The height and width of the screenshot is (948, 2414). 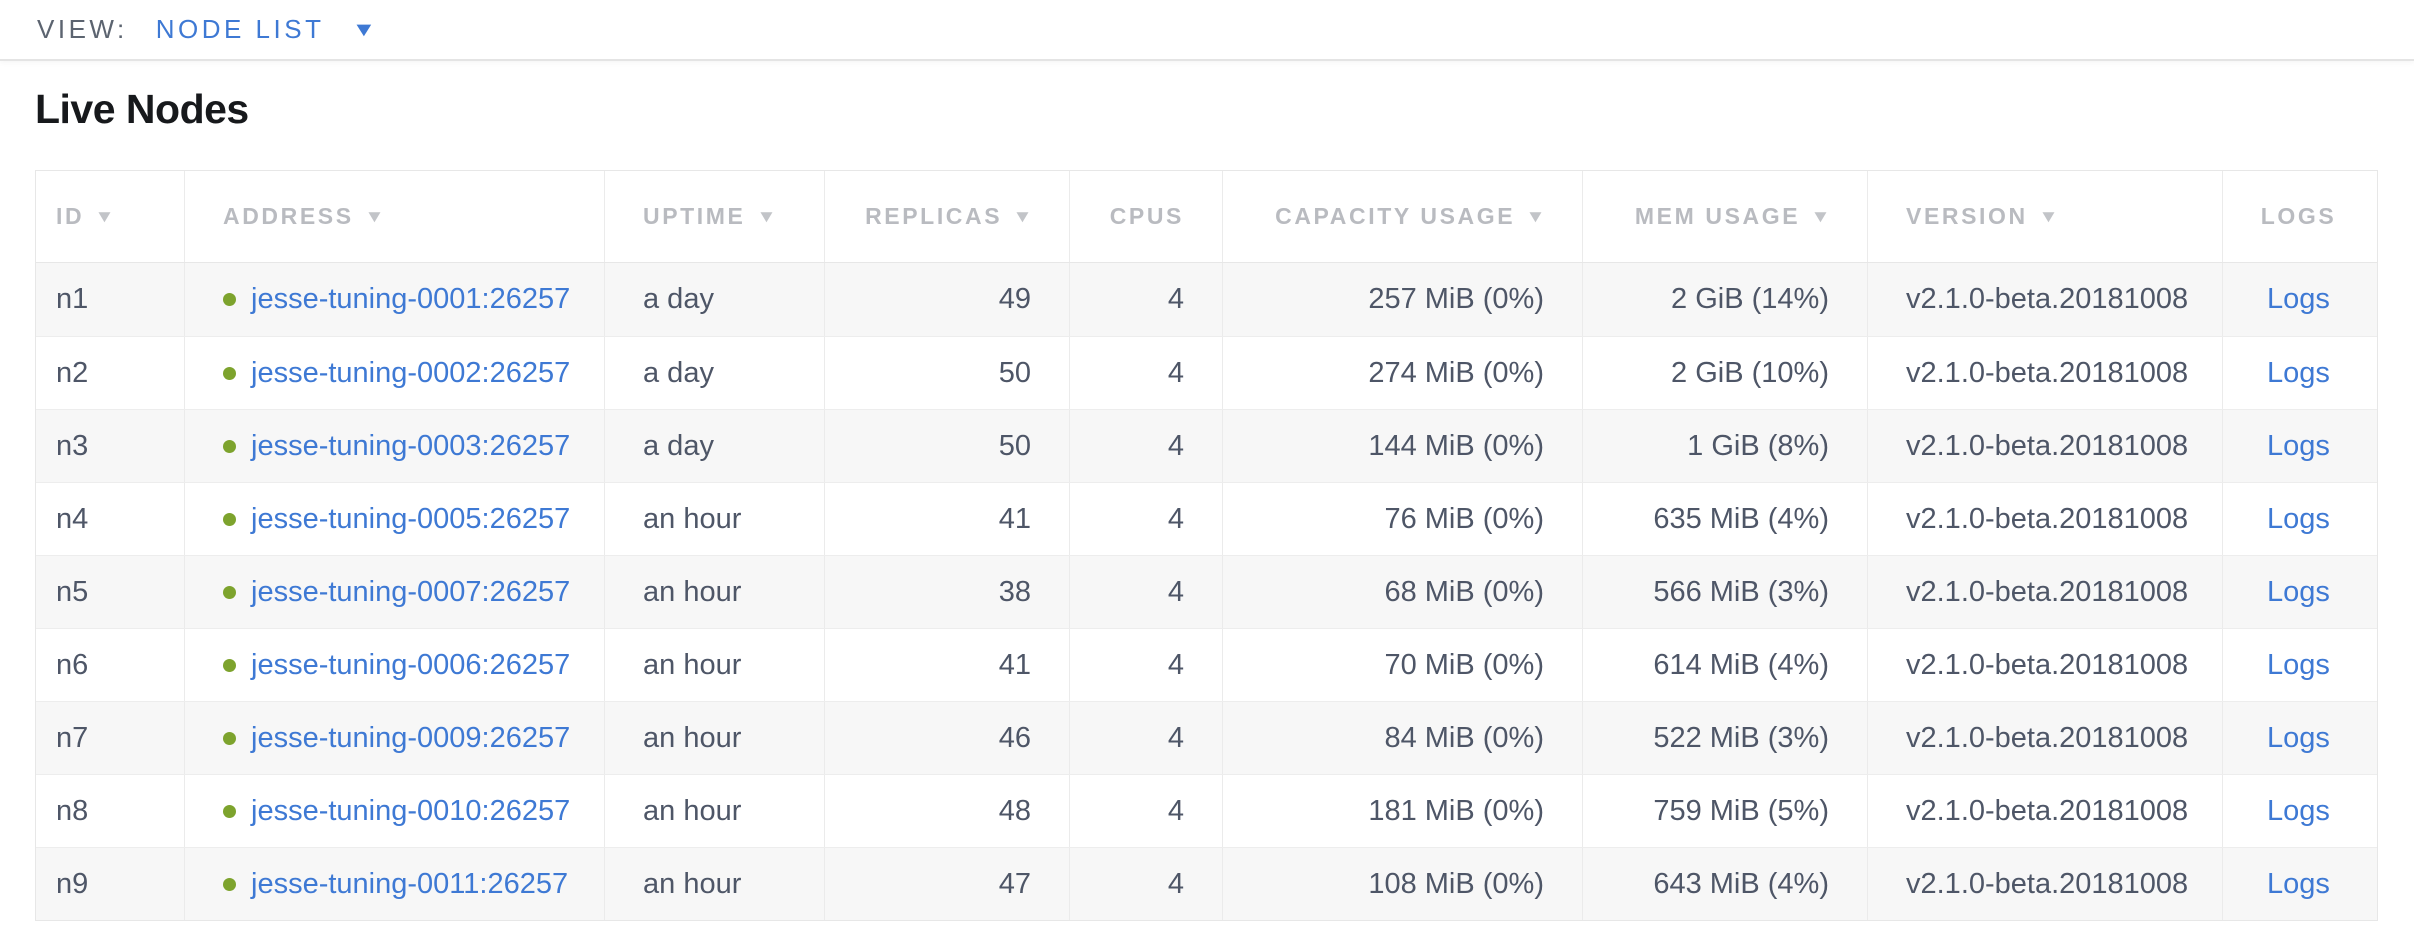 What do you see at coordinates (1395, 216) in the screenshot?
I see `column-header-label: CAPACITY USAGE` at bounding box center [1395, 216].